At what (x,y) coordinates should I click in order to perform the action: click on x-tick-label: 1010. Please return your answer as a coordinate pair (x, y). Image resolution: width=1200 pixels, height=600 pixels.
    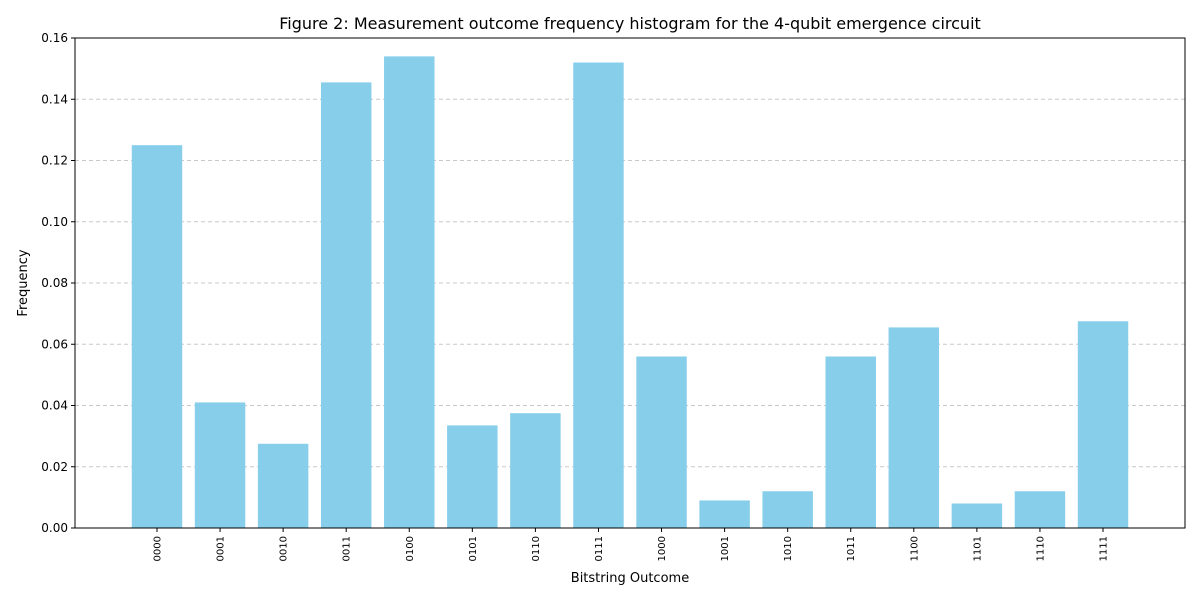
    Looking at the image, I should click on (788, 548).